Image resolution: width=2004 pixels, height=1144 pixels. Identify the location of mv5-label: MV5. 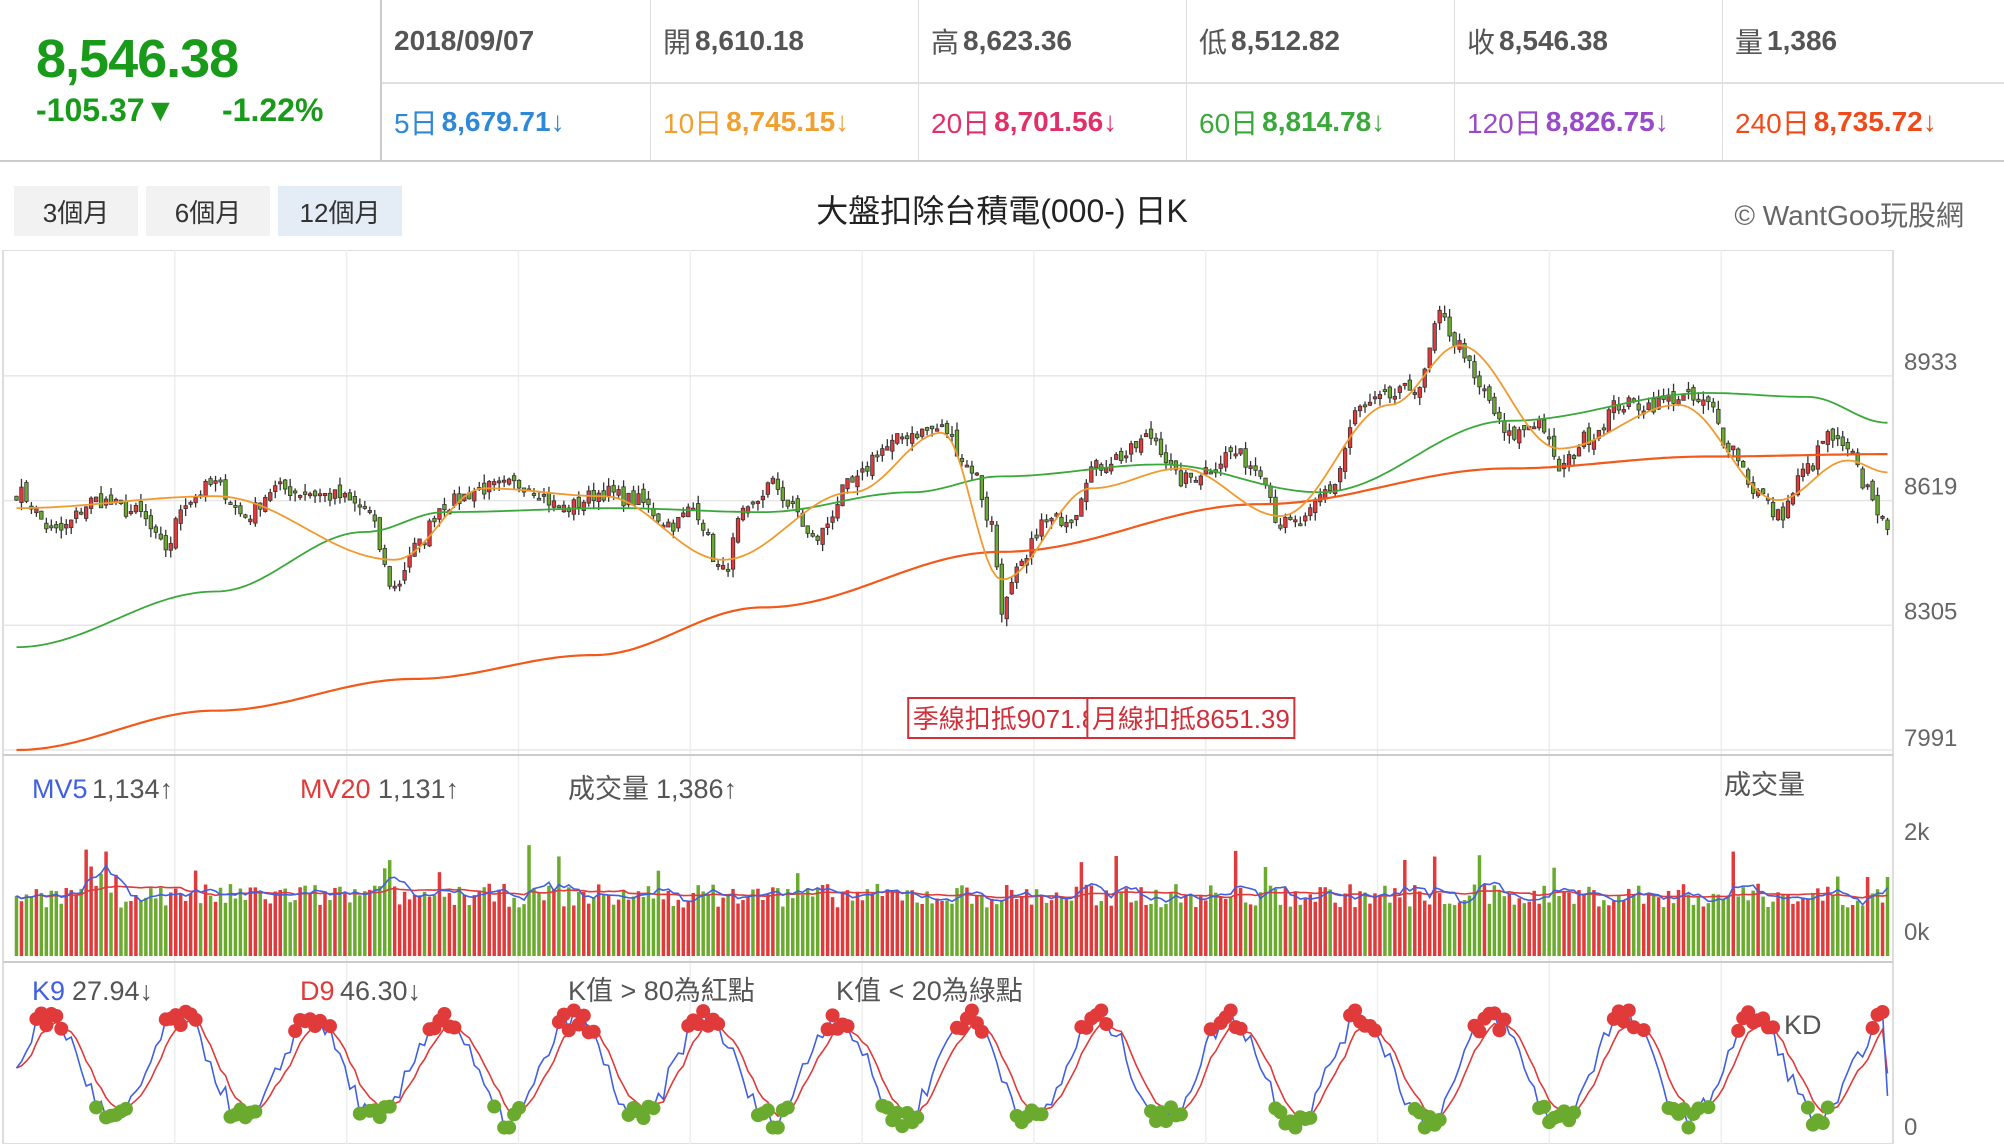
(60, 789).